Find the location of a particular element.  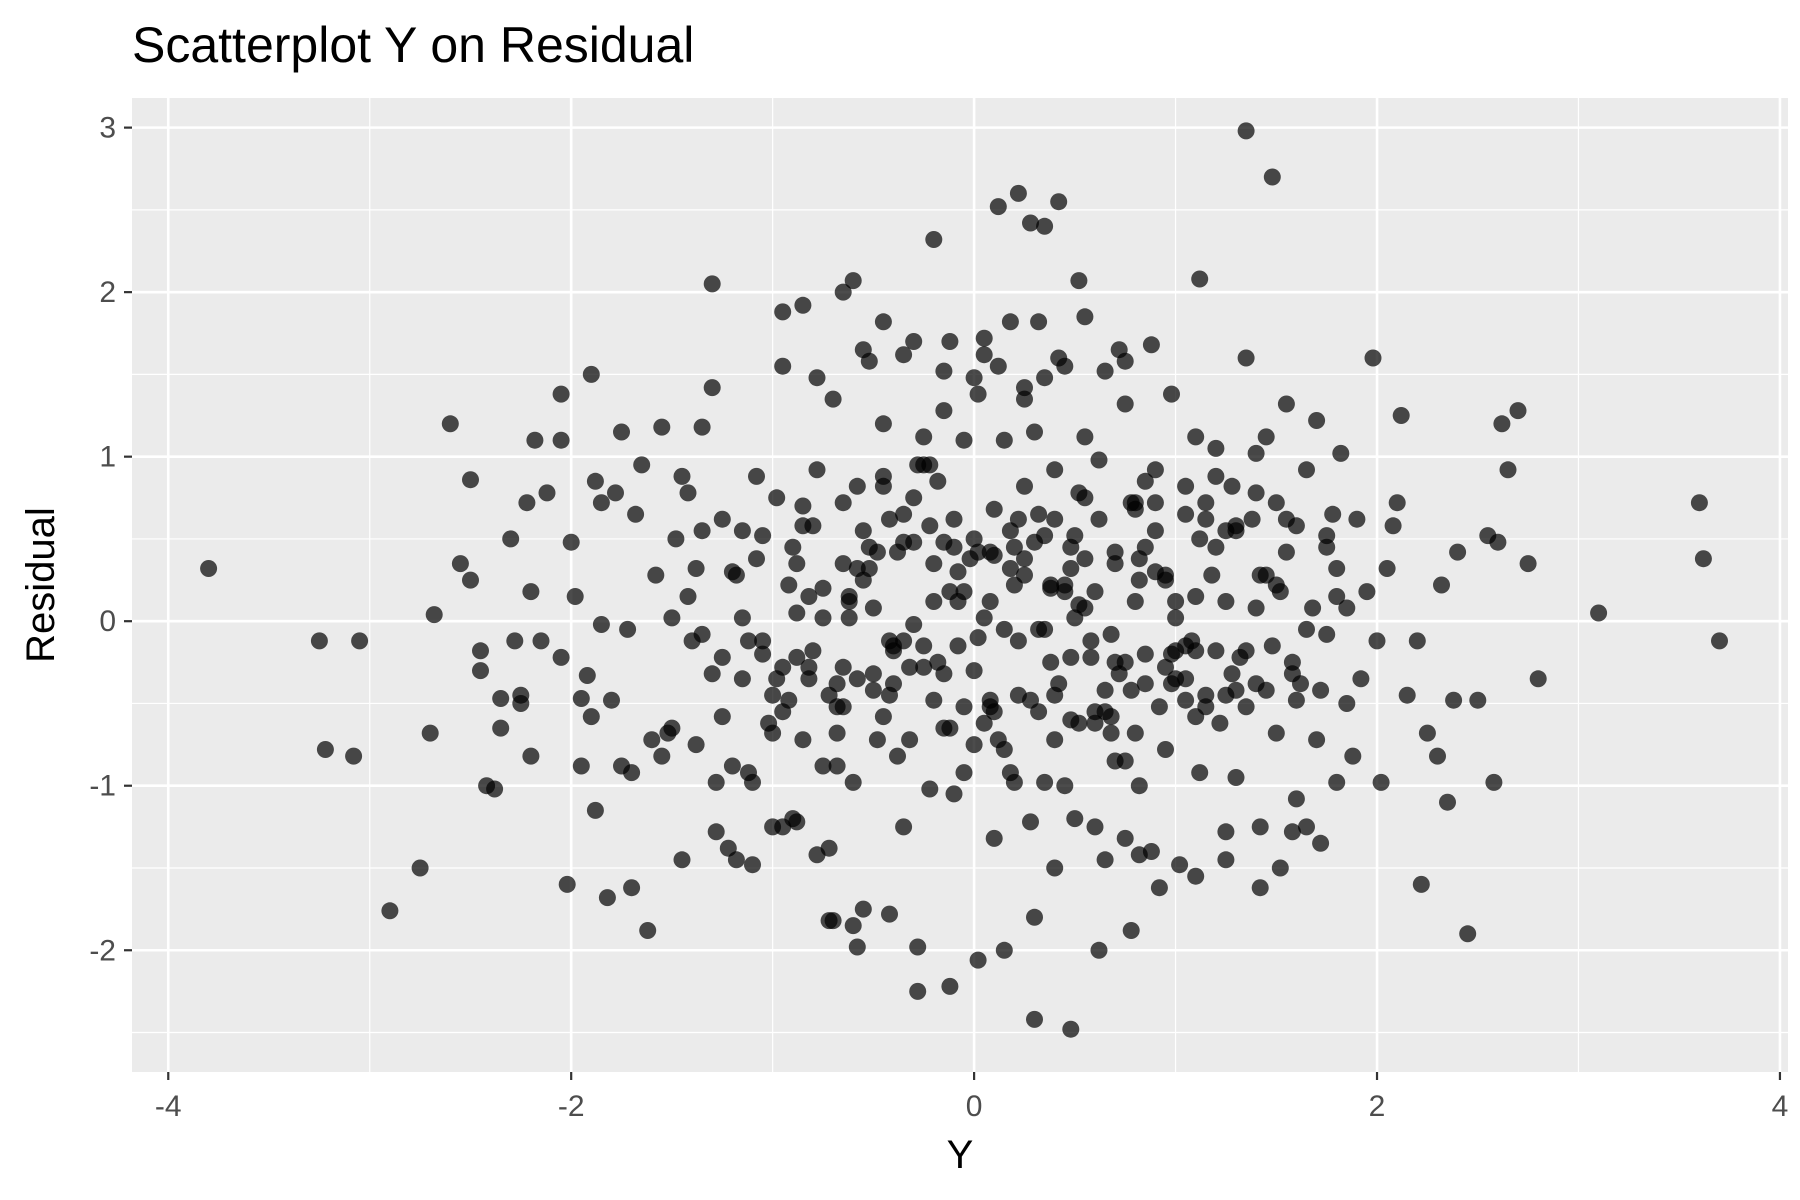

y-tick-label: 0 is located at coordinates (107, 621).